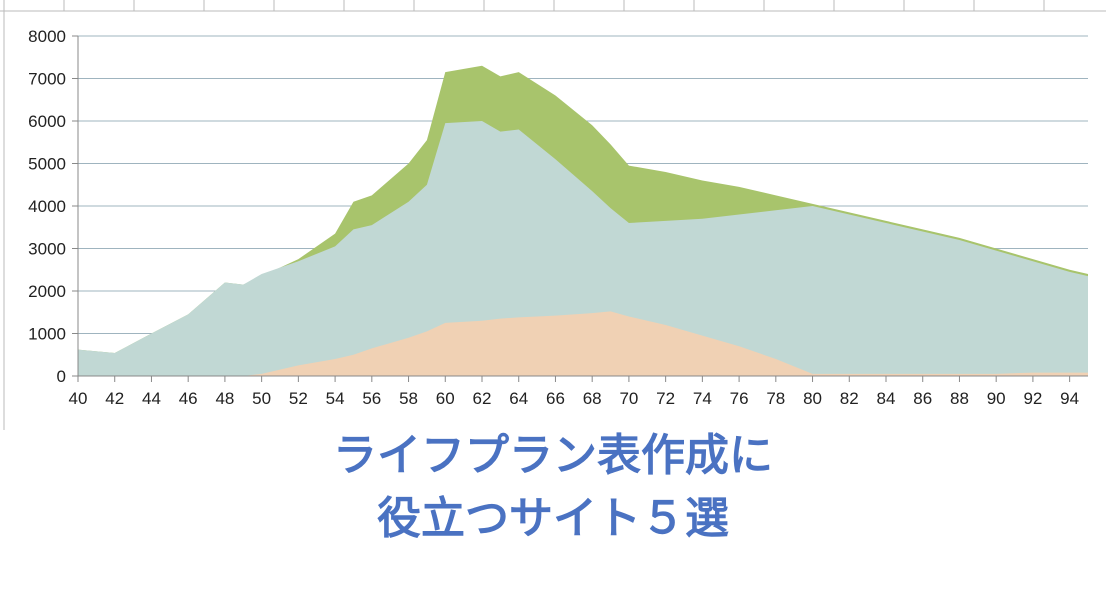 The height and width of the screenshot is (595, 1106). Describe the element at coordinates (47, 164) in the screenshot. I see `y-tick-label: 5000` at that location.